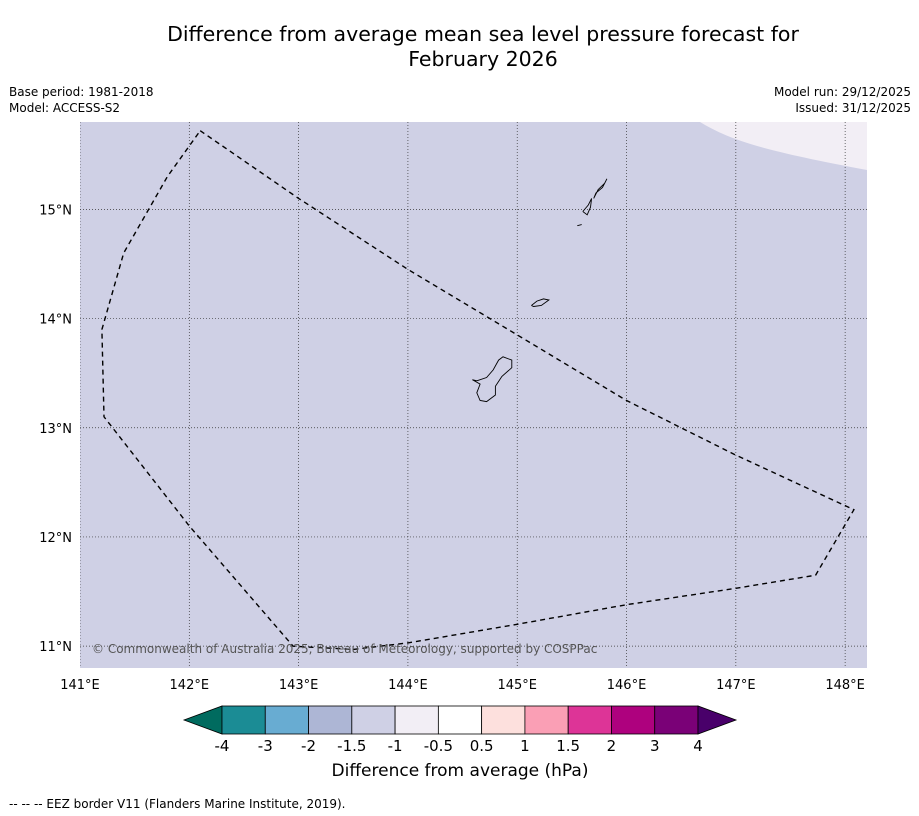 The height and width of the screenshot is (816, 919). I want to click on latitude-labels: 11°N 12°N 13°N 14°N 15°N, so click(55, 429).